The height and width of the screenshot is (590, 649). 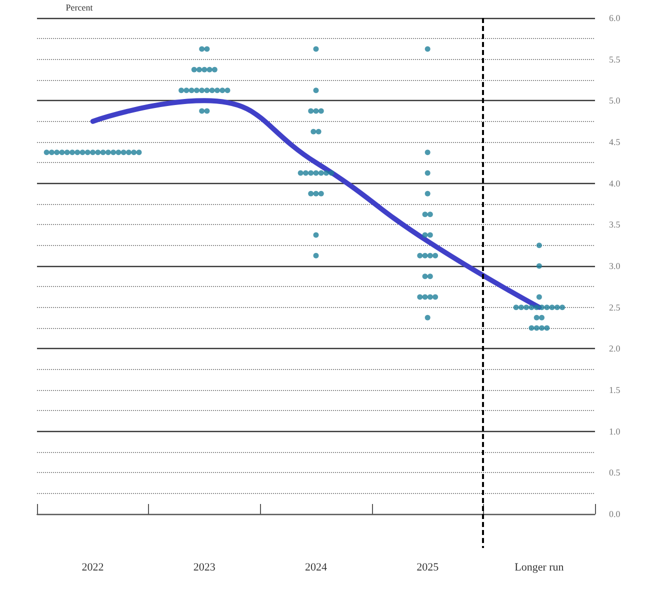 I want to click on y-axis-title: Percent, so click(x=80, y=7).